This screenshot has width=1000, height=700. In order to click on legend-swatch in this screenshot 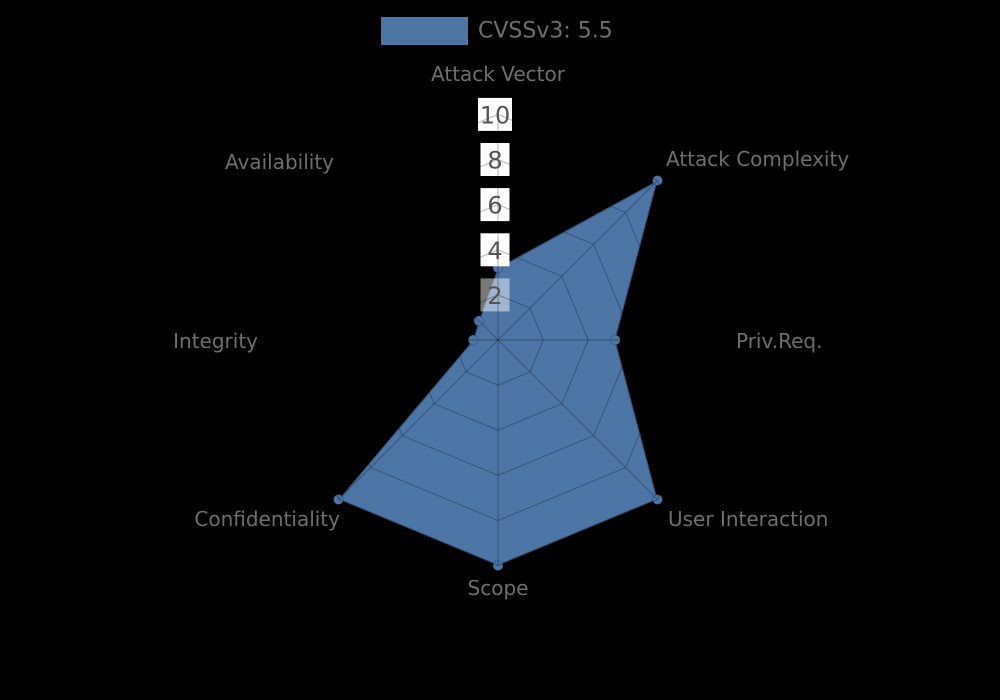, I will do `click(424, 31)`.